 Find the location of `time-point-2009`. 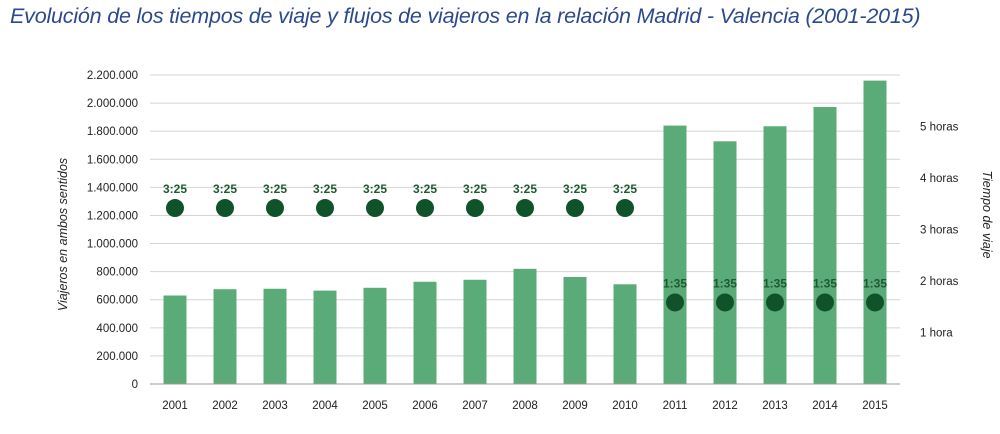

time-point-2009 is located at coordinates (575, 208).